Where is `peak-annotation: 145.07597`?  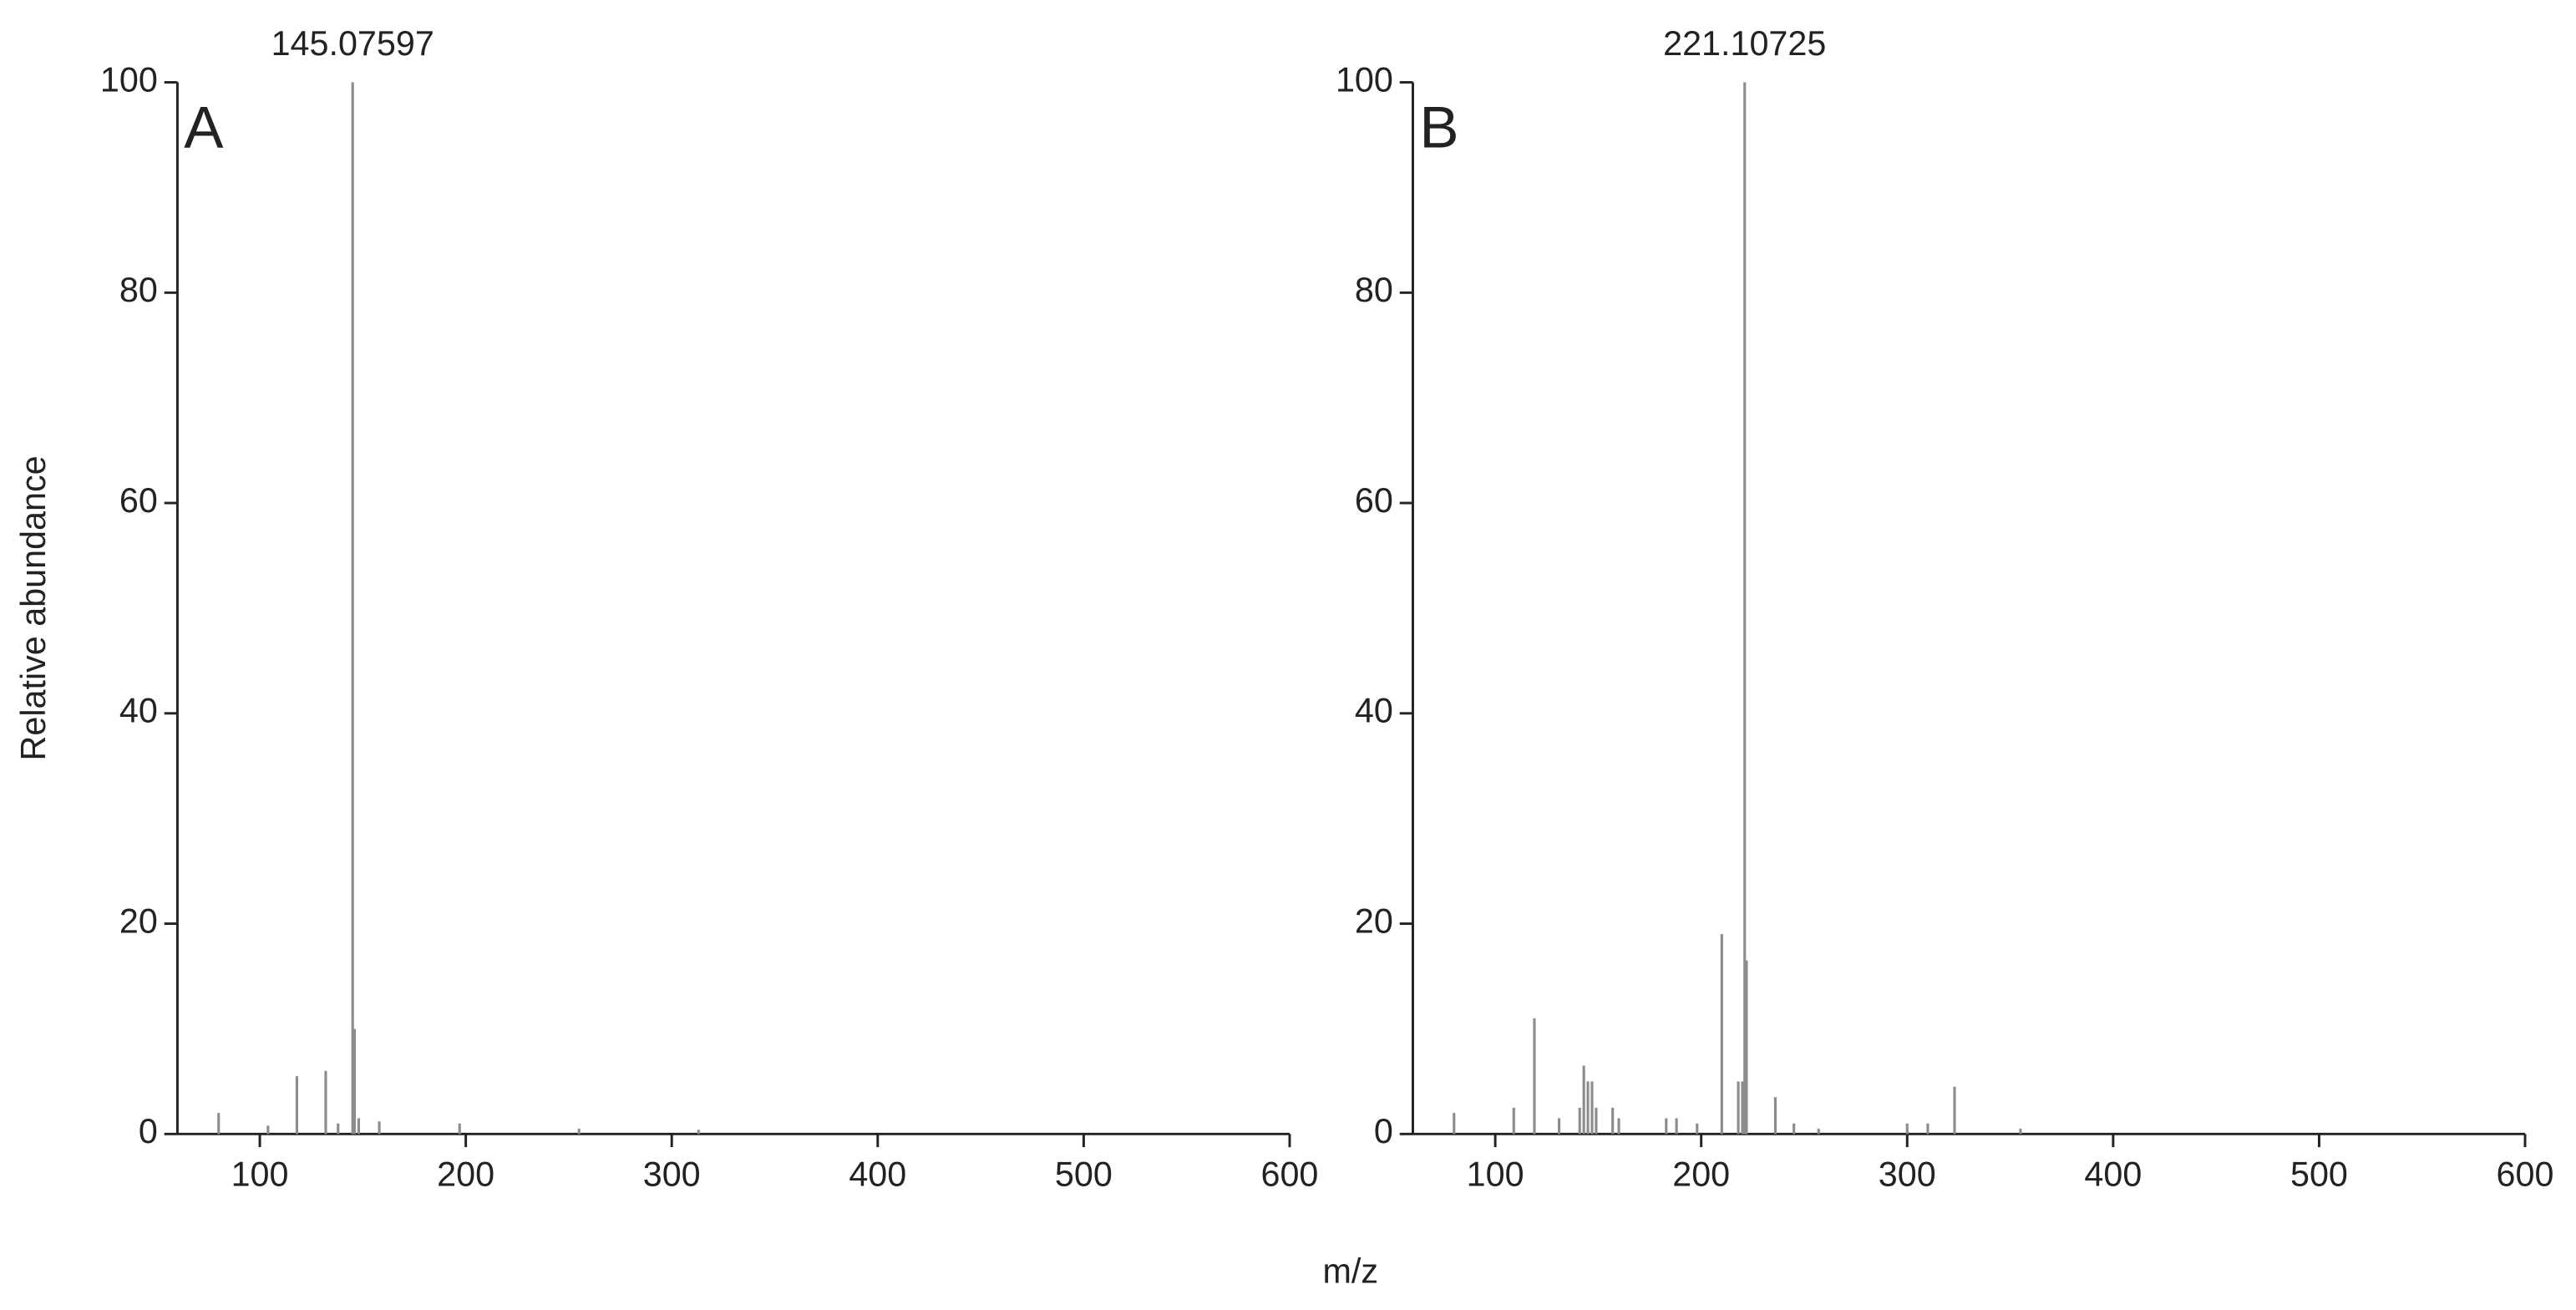 peak-annotation: 145.07597 is located at coordinates (352, 43).